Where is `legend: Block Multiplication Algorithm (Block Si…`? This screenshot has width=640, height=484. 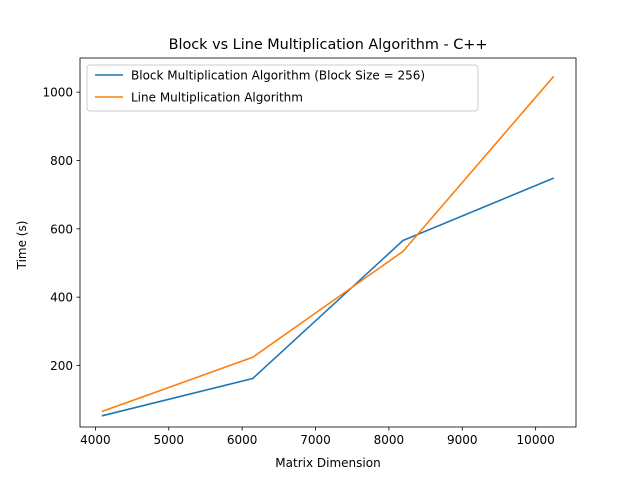 legend: Block Multiplication Algorithm (Block Si… is located at coordinates (282, 88).